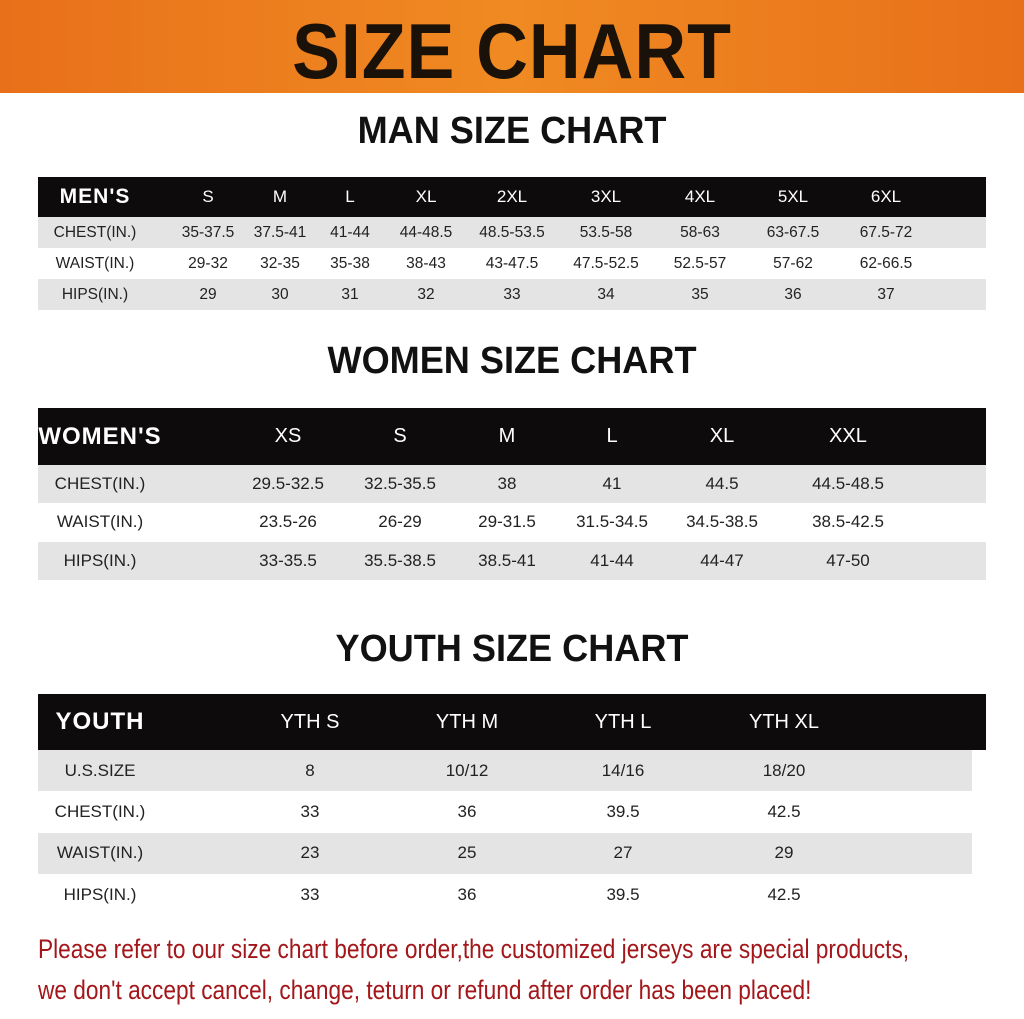 This screenshot has height=1019, width=1024. I want to click on table-cell: 33-35.5, so click(288, 560).